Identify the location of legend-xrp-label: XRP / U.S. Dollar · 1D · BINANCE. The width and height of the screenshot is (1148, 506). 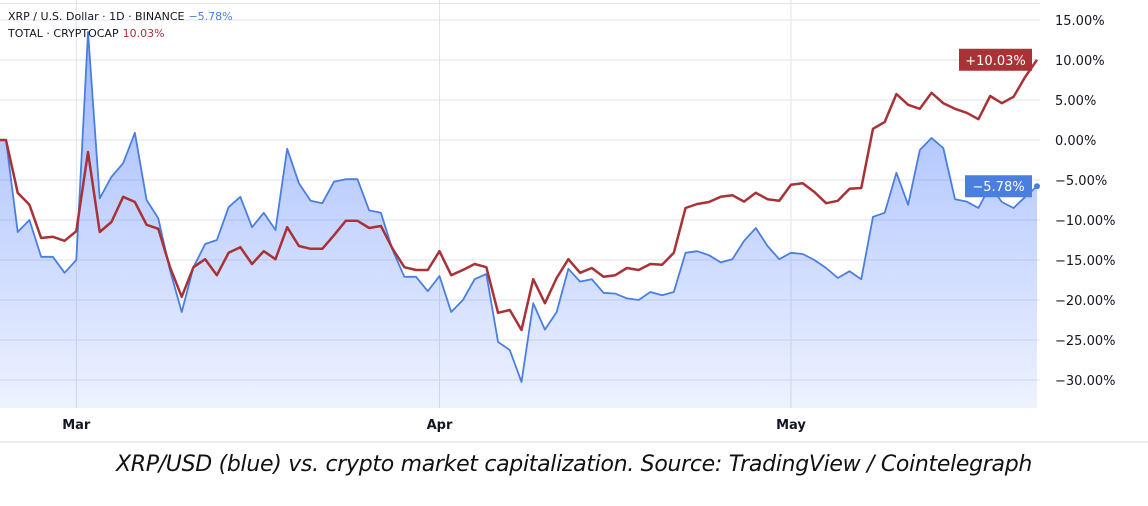
(96, 16).